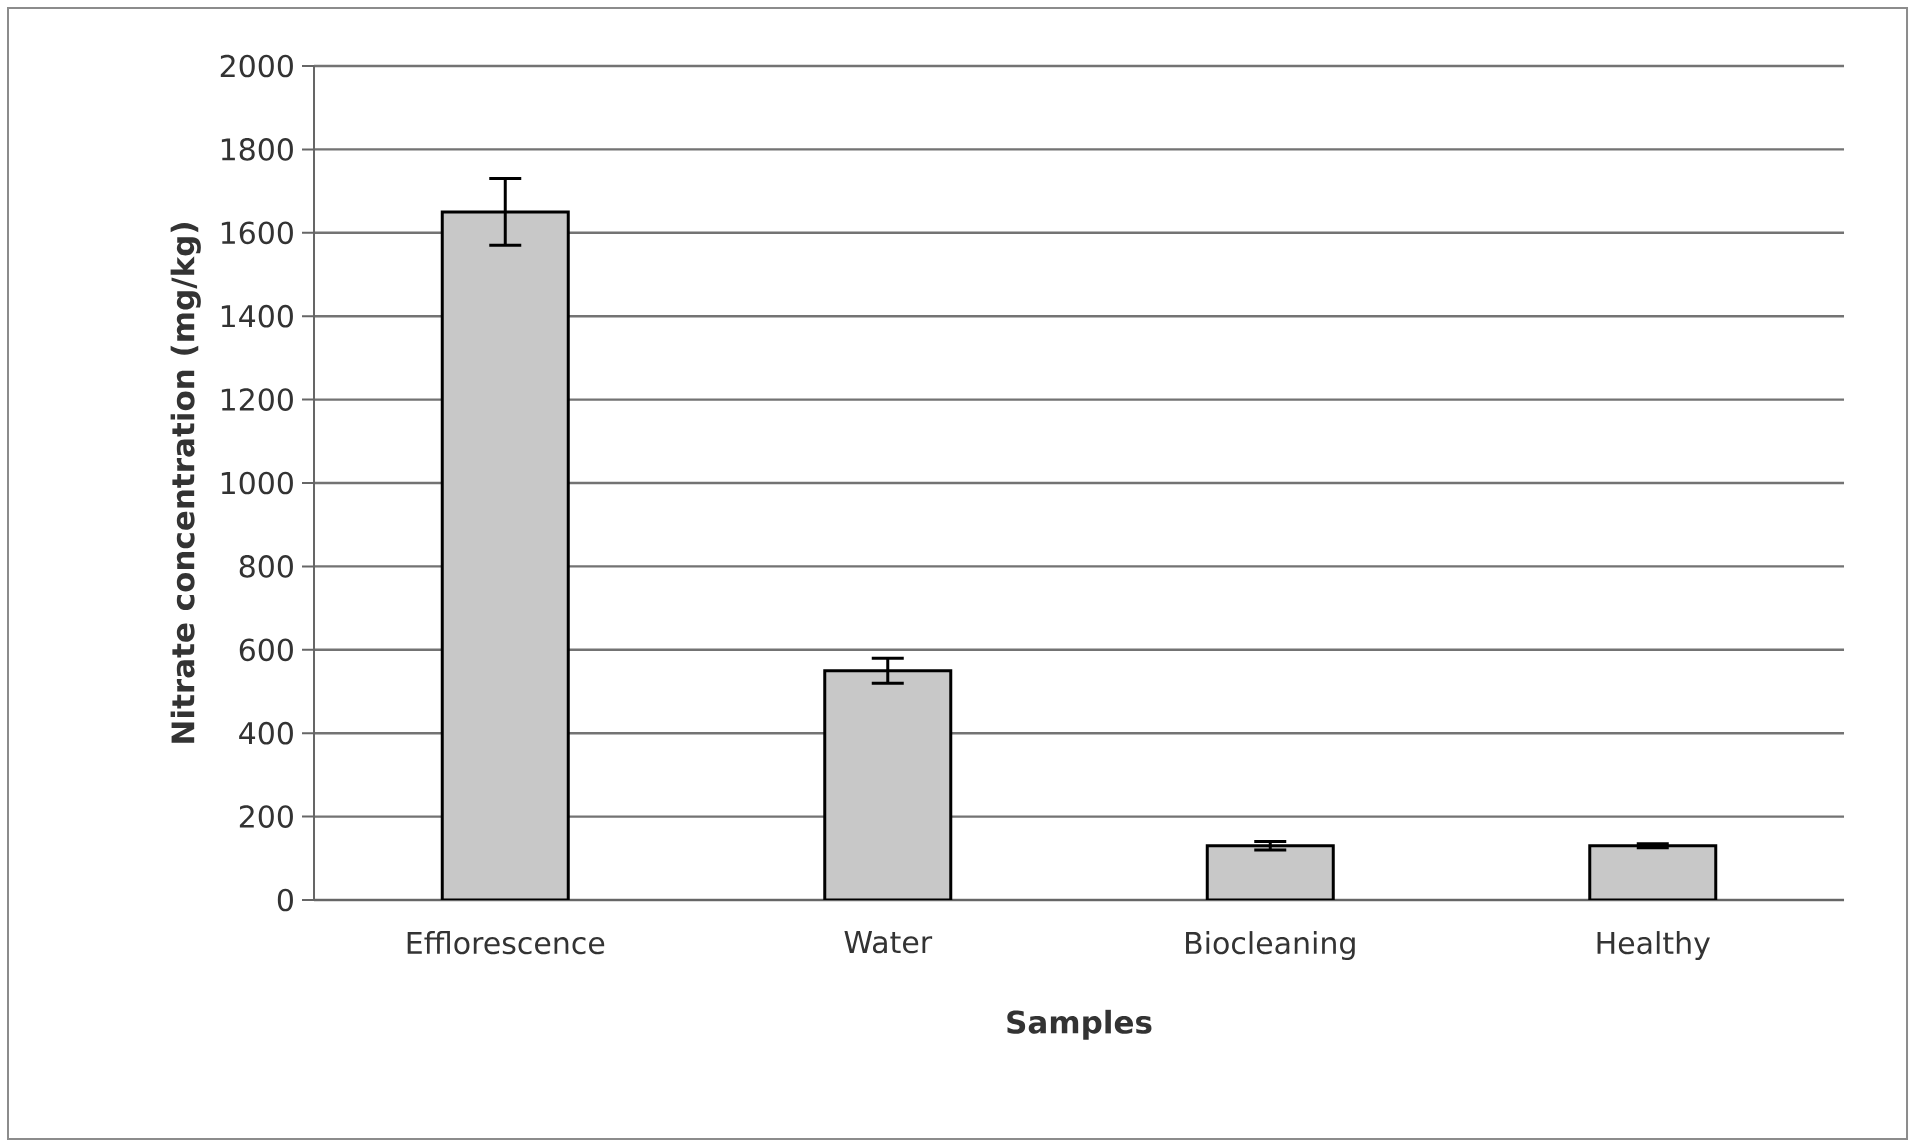  What do you see at coordinates (285, 900) in the screenshot?
I see `y-tick-label: 0` at bounding box center [285, 900].